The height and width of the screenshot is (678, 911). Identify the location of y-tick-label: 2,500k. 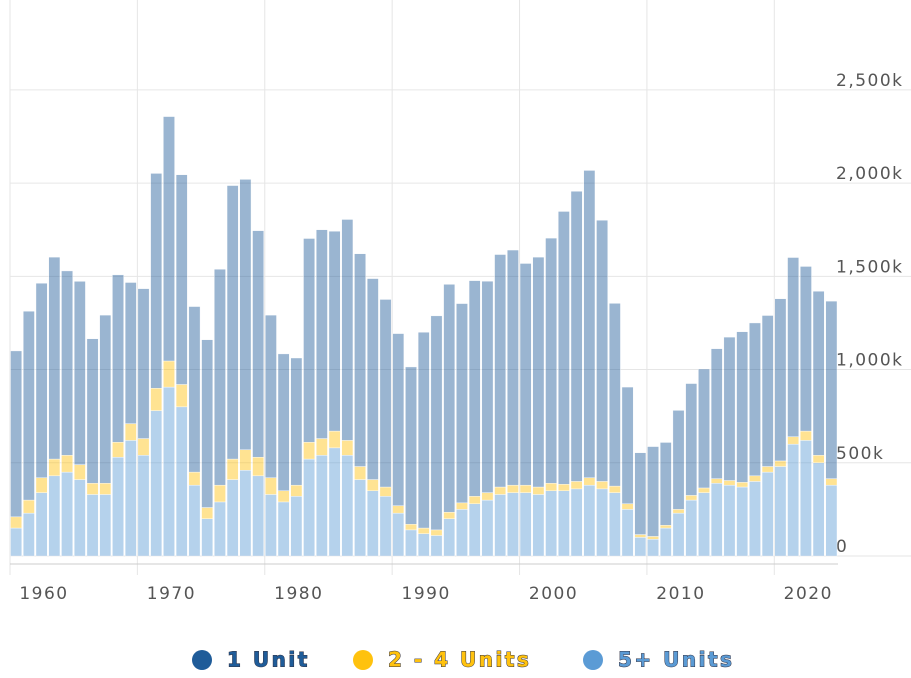
(870, 81).